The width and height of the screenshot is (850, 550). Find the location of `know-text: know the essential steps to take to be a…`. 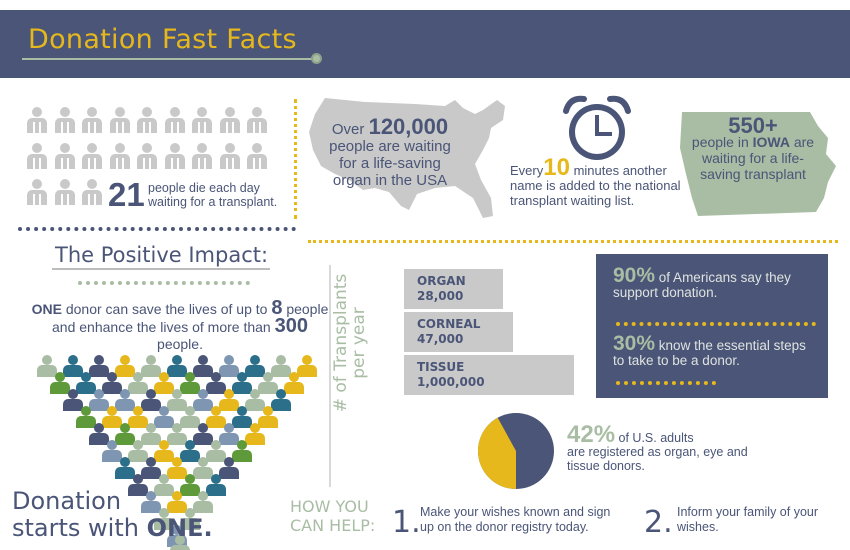

know-text: know the essential steps to take to be a… is located at coordinates (709, 353).